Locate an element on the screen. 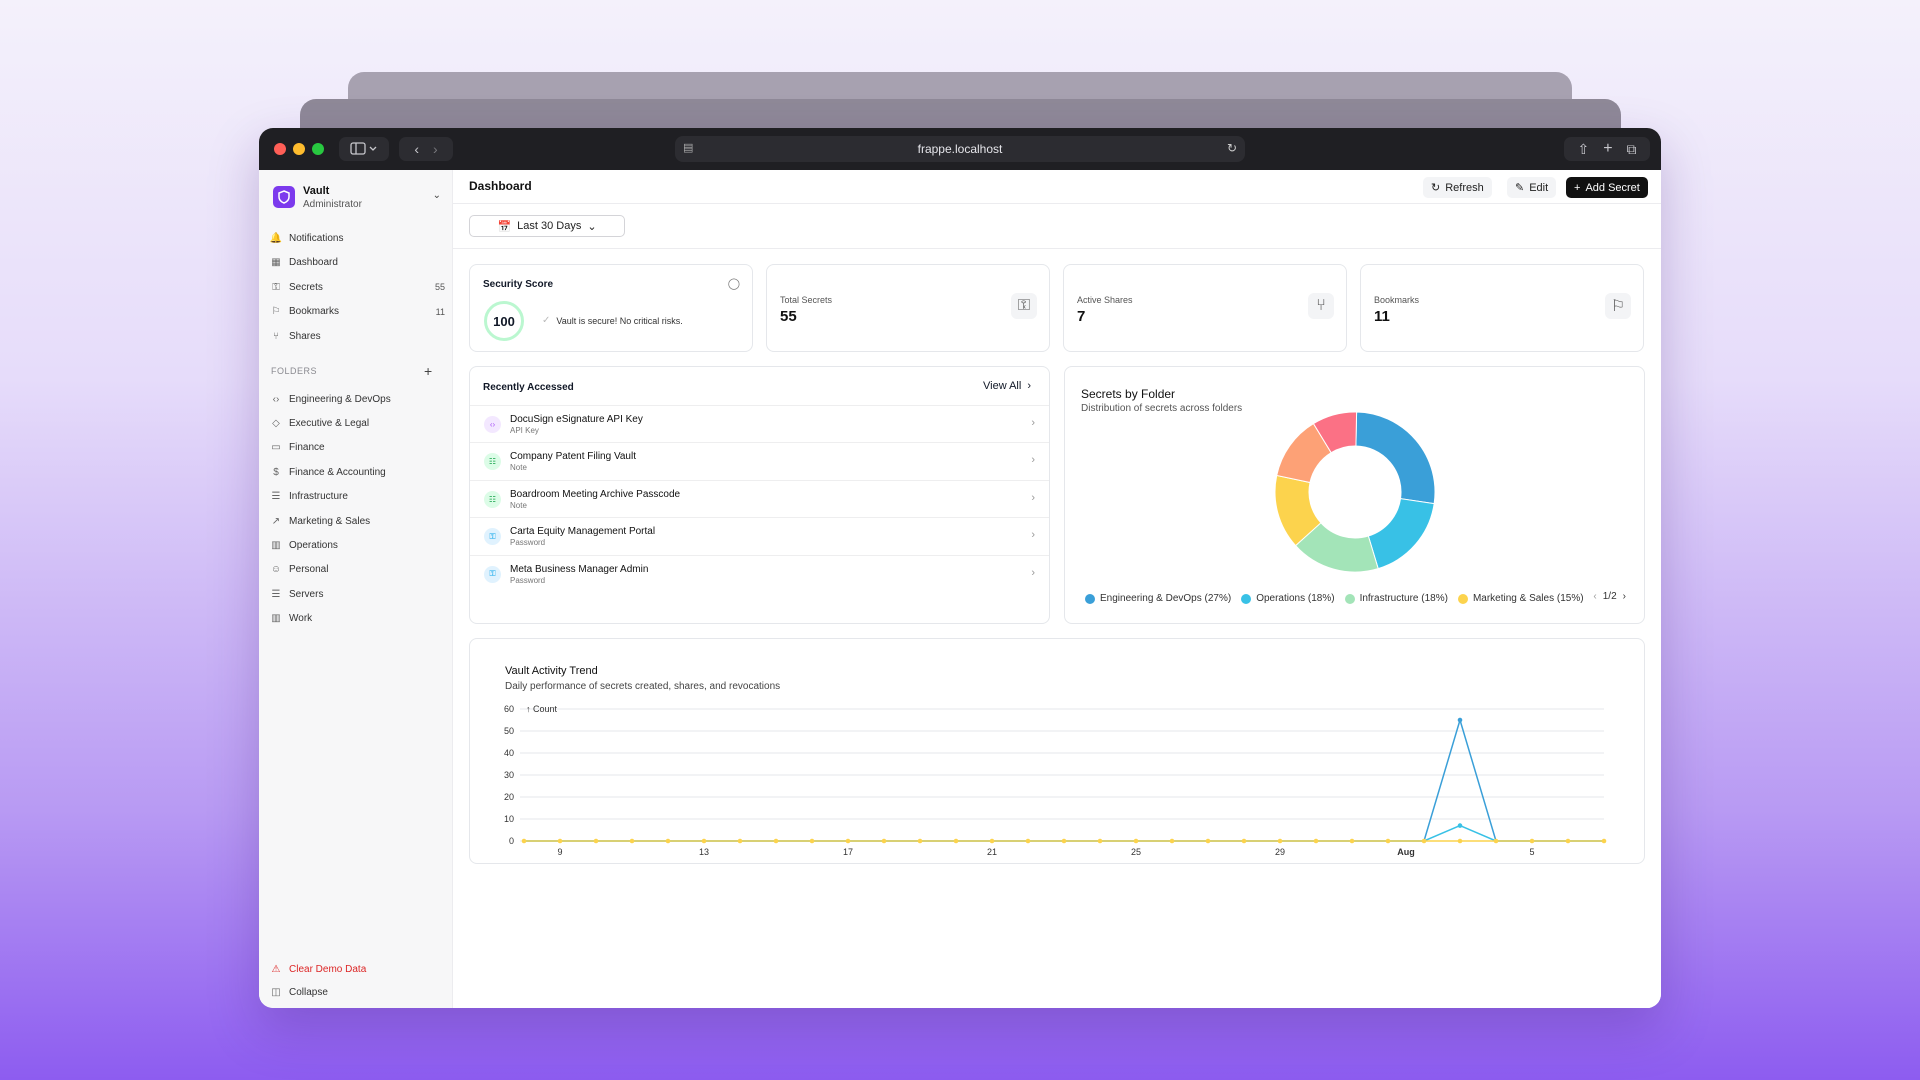 This screenshot has width=1920, height=1080. folder-item-personal: ☺ Personal is located at coordinates (357, 570).